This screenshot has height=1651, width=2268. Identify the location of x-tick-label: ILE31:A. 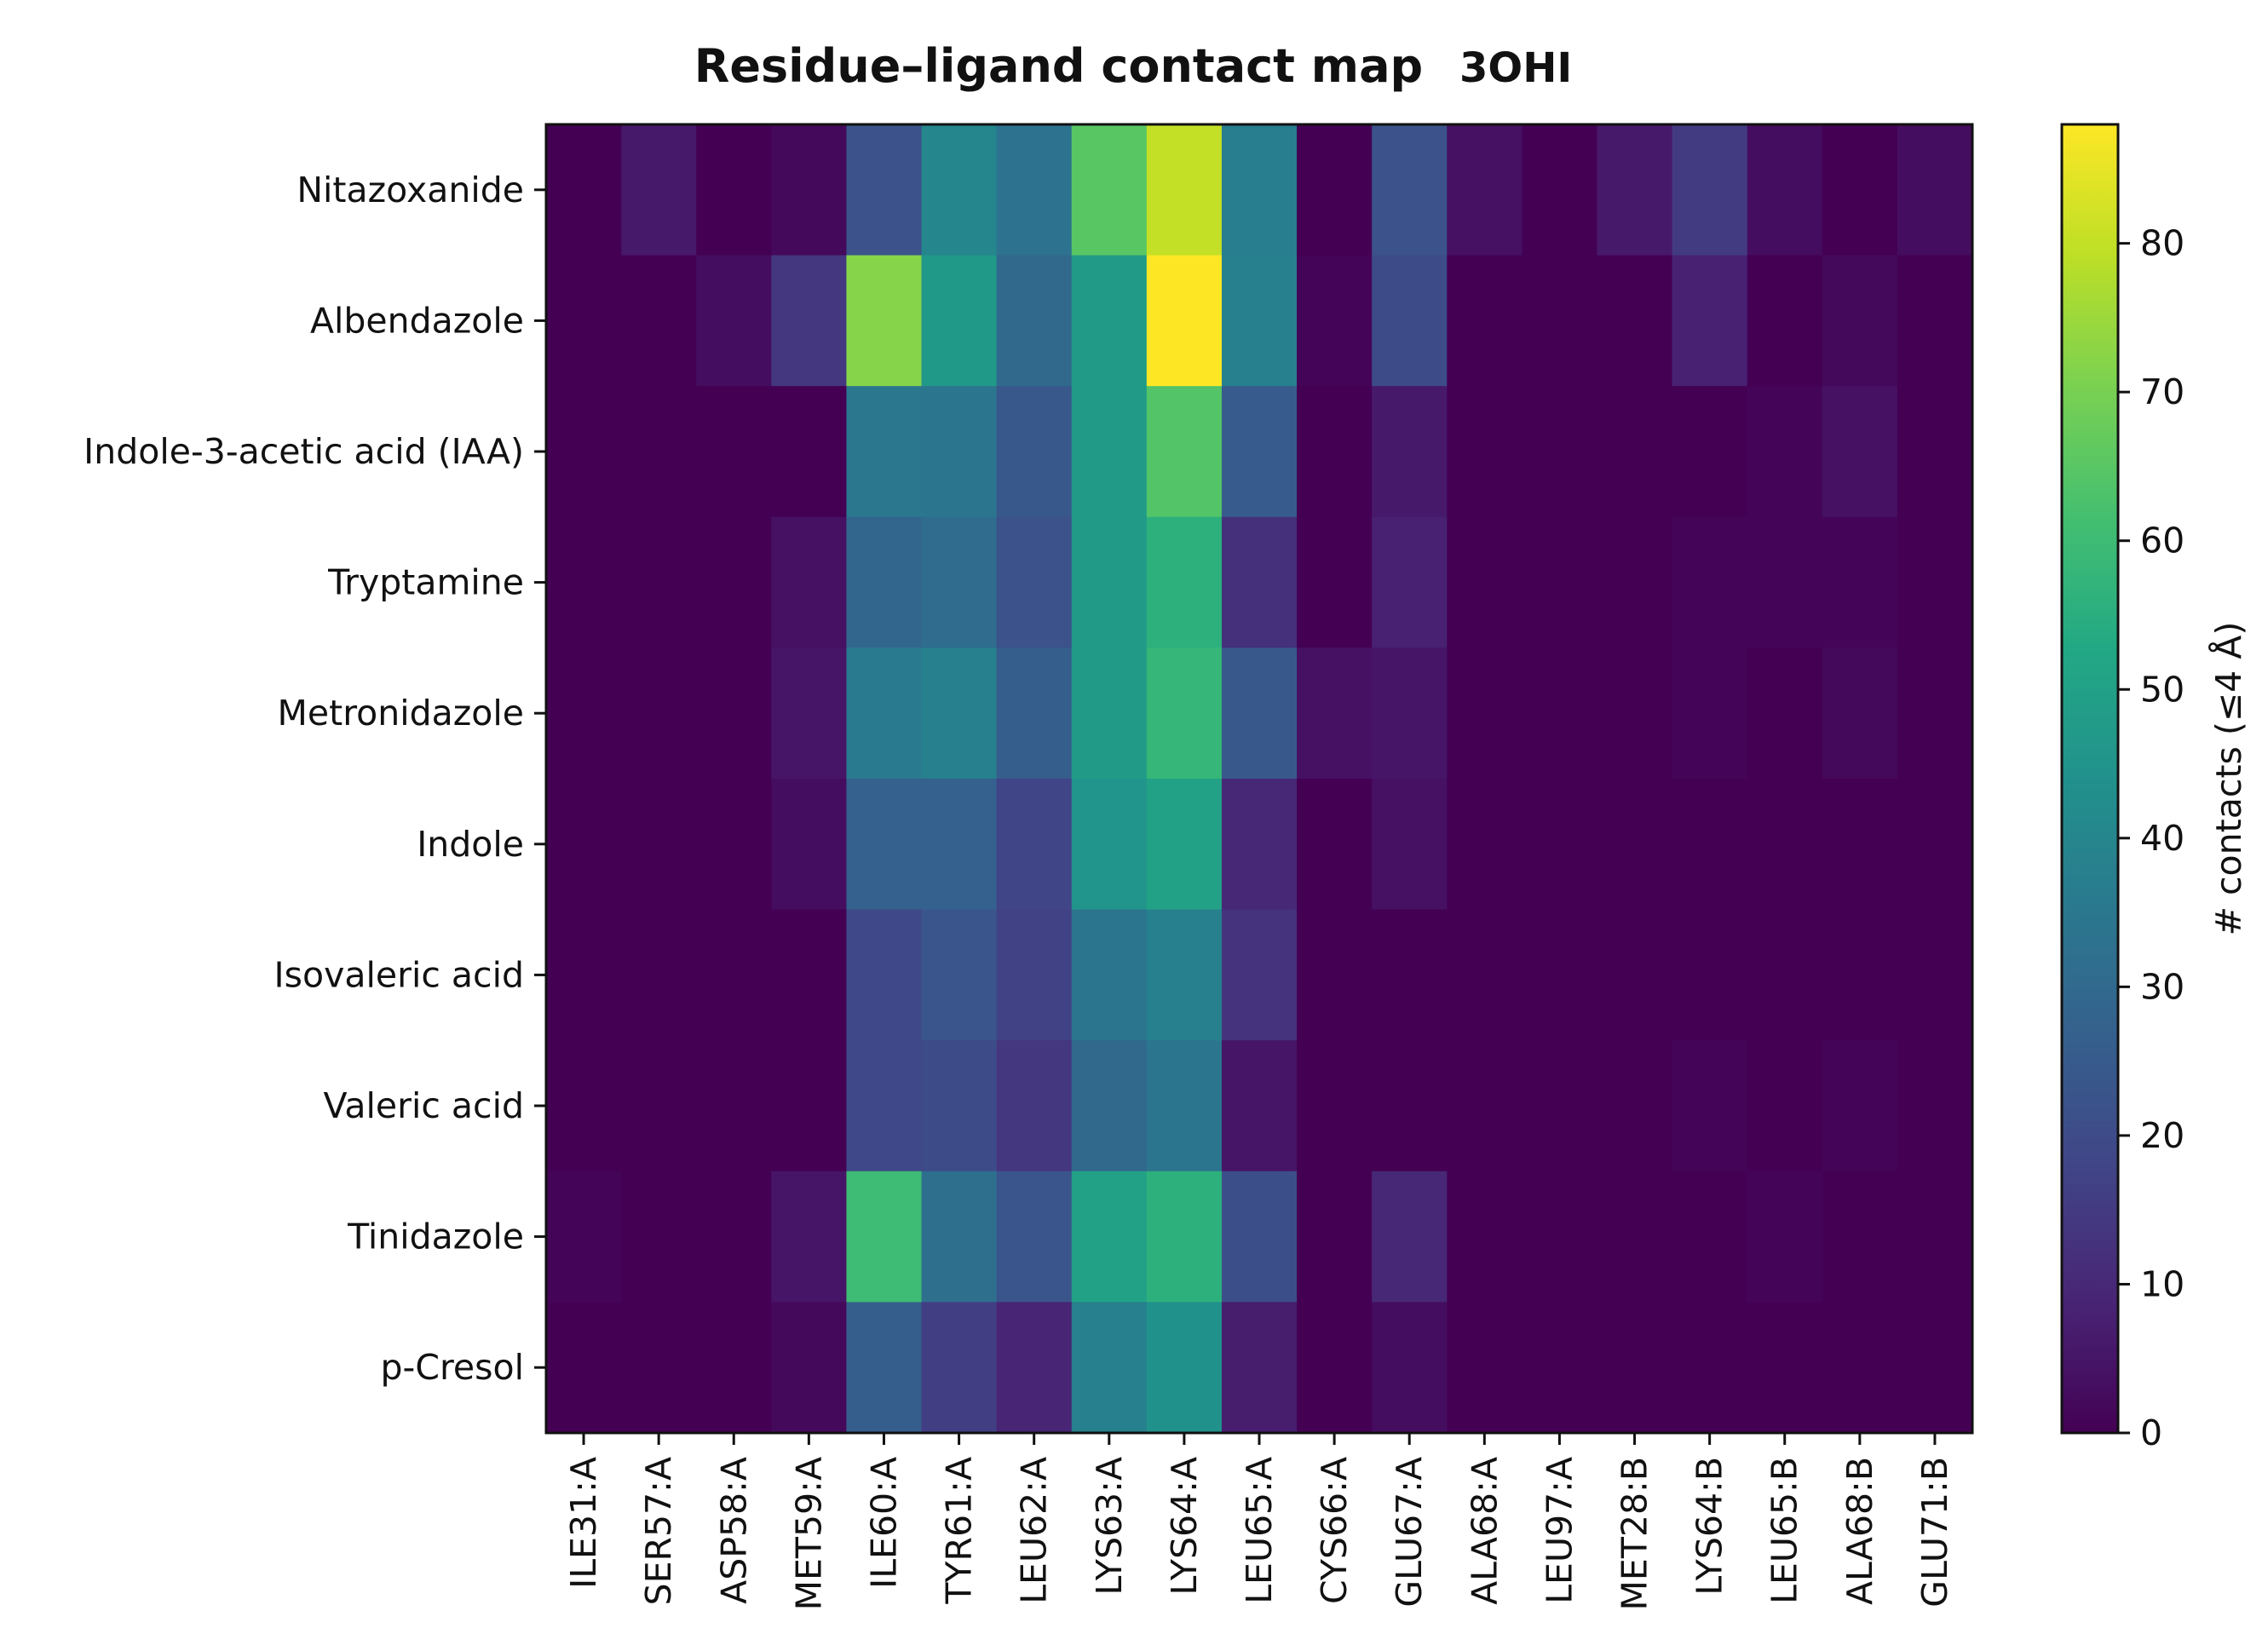
(583, 1523).